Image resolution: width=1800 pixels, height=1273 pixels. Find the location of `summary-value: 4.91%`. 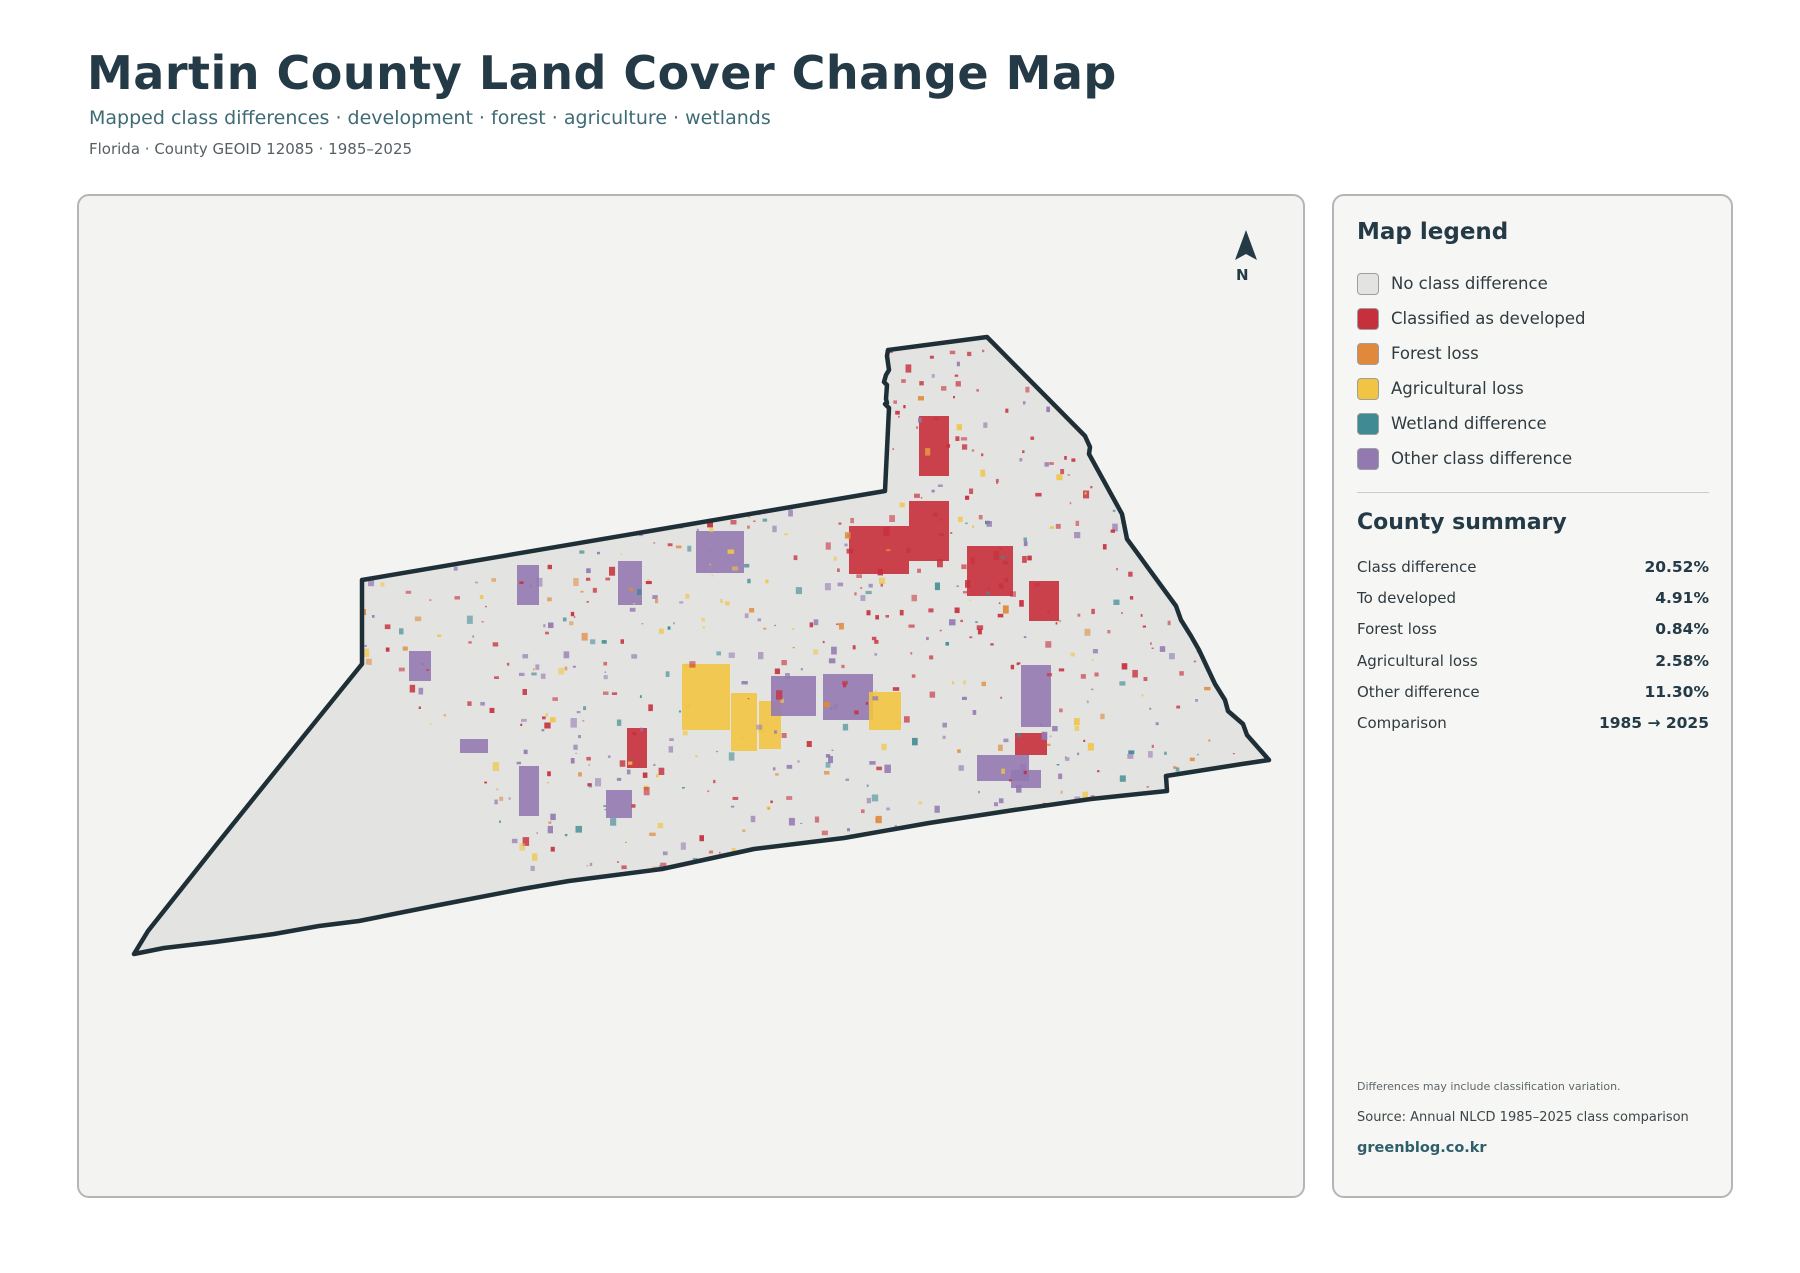

summary-value: 4.91% is located at coordinates (1682, 598).